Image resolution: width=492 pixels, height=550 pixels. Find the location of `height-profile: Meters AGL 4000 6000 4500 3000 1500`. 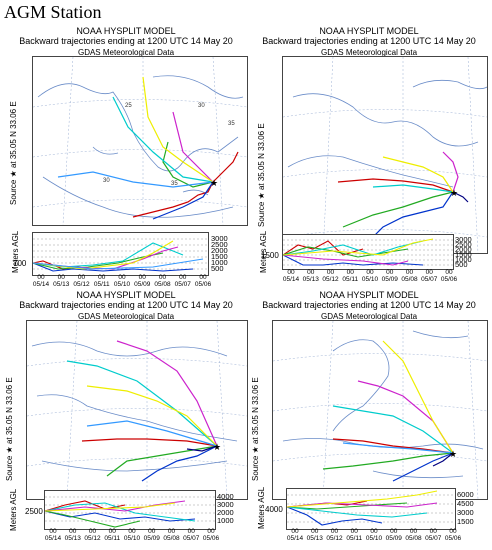

height-profile: Meters AGL 4000 6000 4500 3000 1500 is located at coordinates (365, 508).